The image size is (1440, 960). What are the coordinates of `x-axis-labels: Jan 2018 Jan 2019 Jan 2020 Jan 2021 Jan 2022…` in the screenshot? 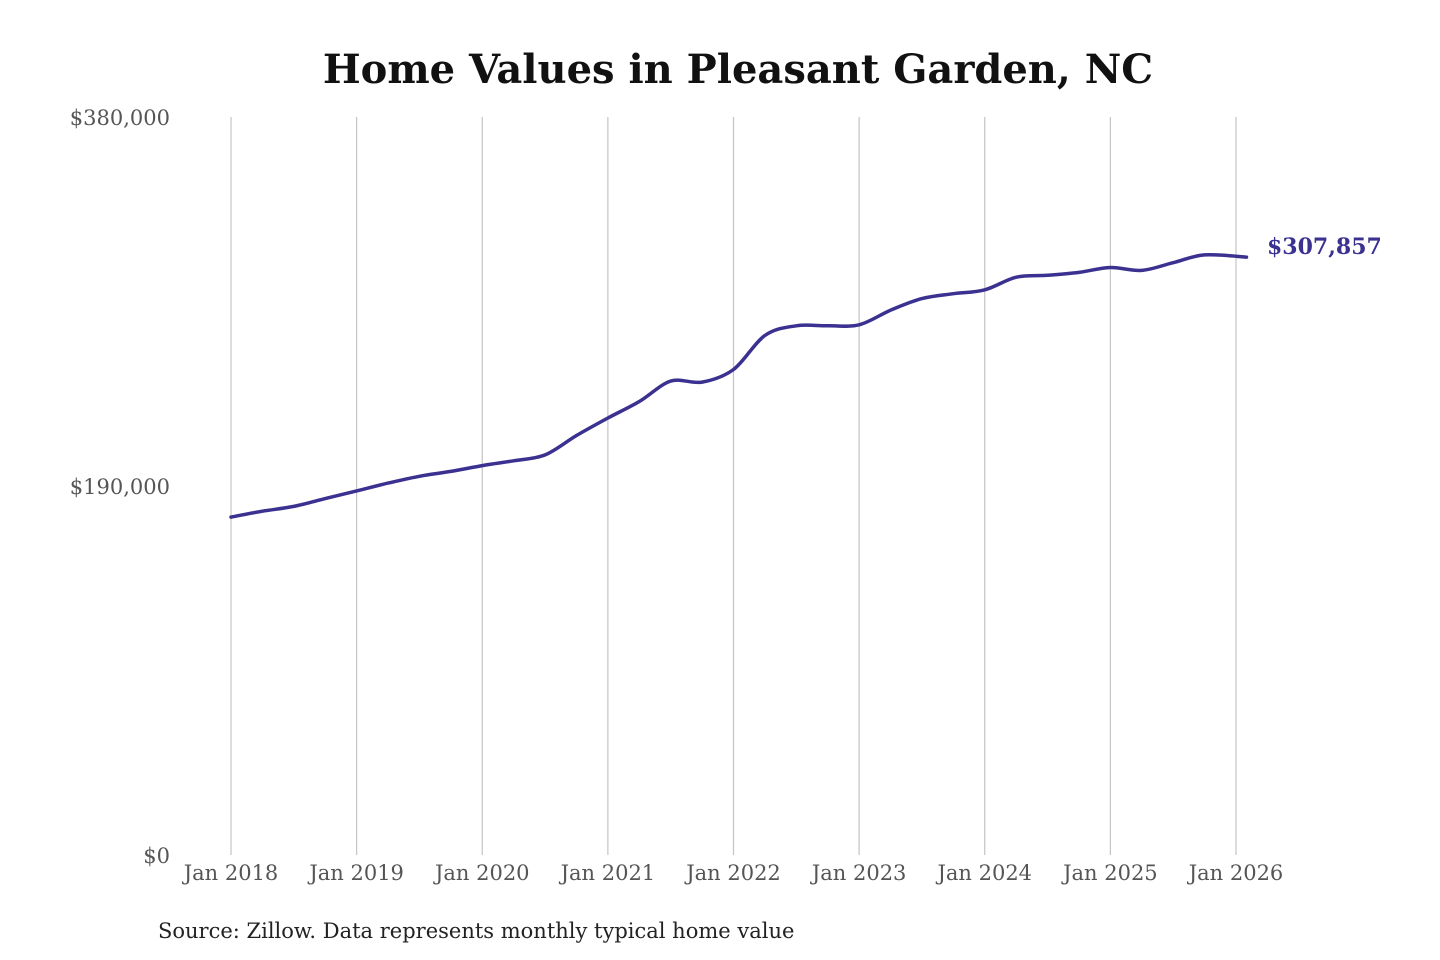 It's located at (733, 873).